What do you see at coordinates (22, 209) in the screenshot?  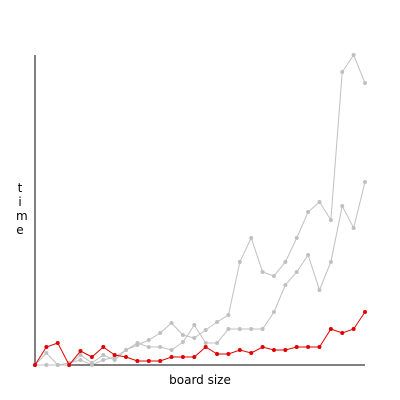 I see `y-axis-label: time` at bounding box center [22, 209].